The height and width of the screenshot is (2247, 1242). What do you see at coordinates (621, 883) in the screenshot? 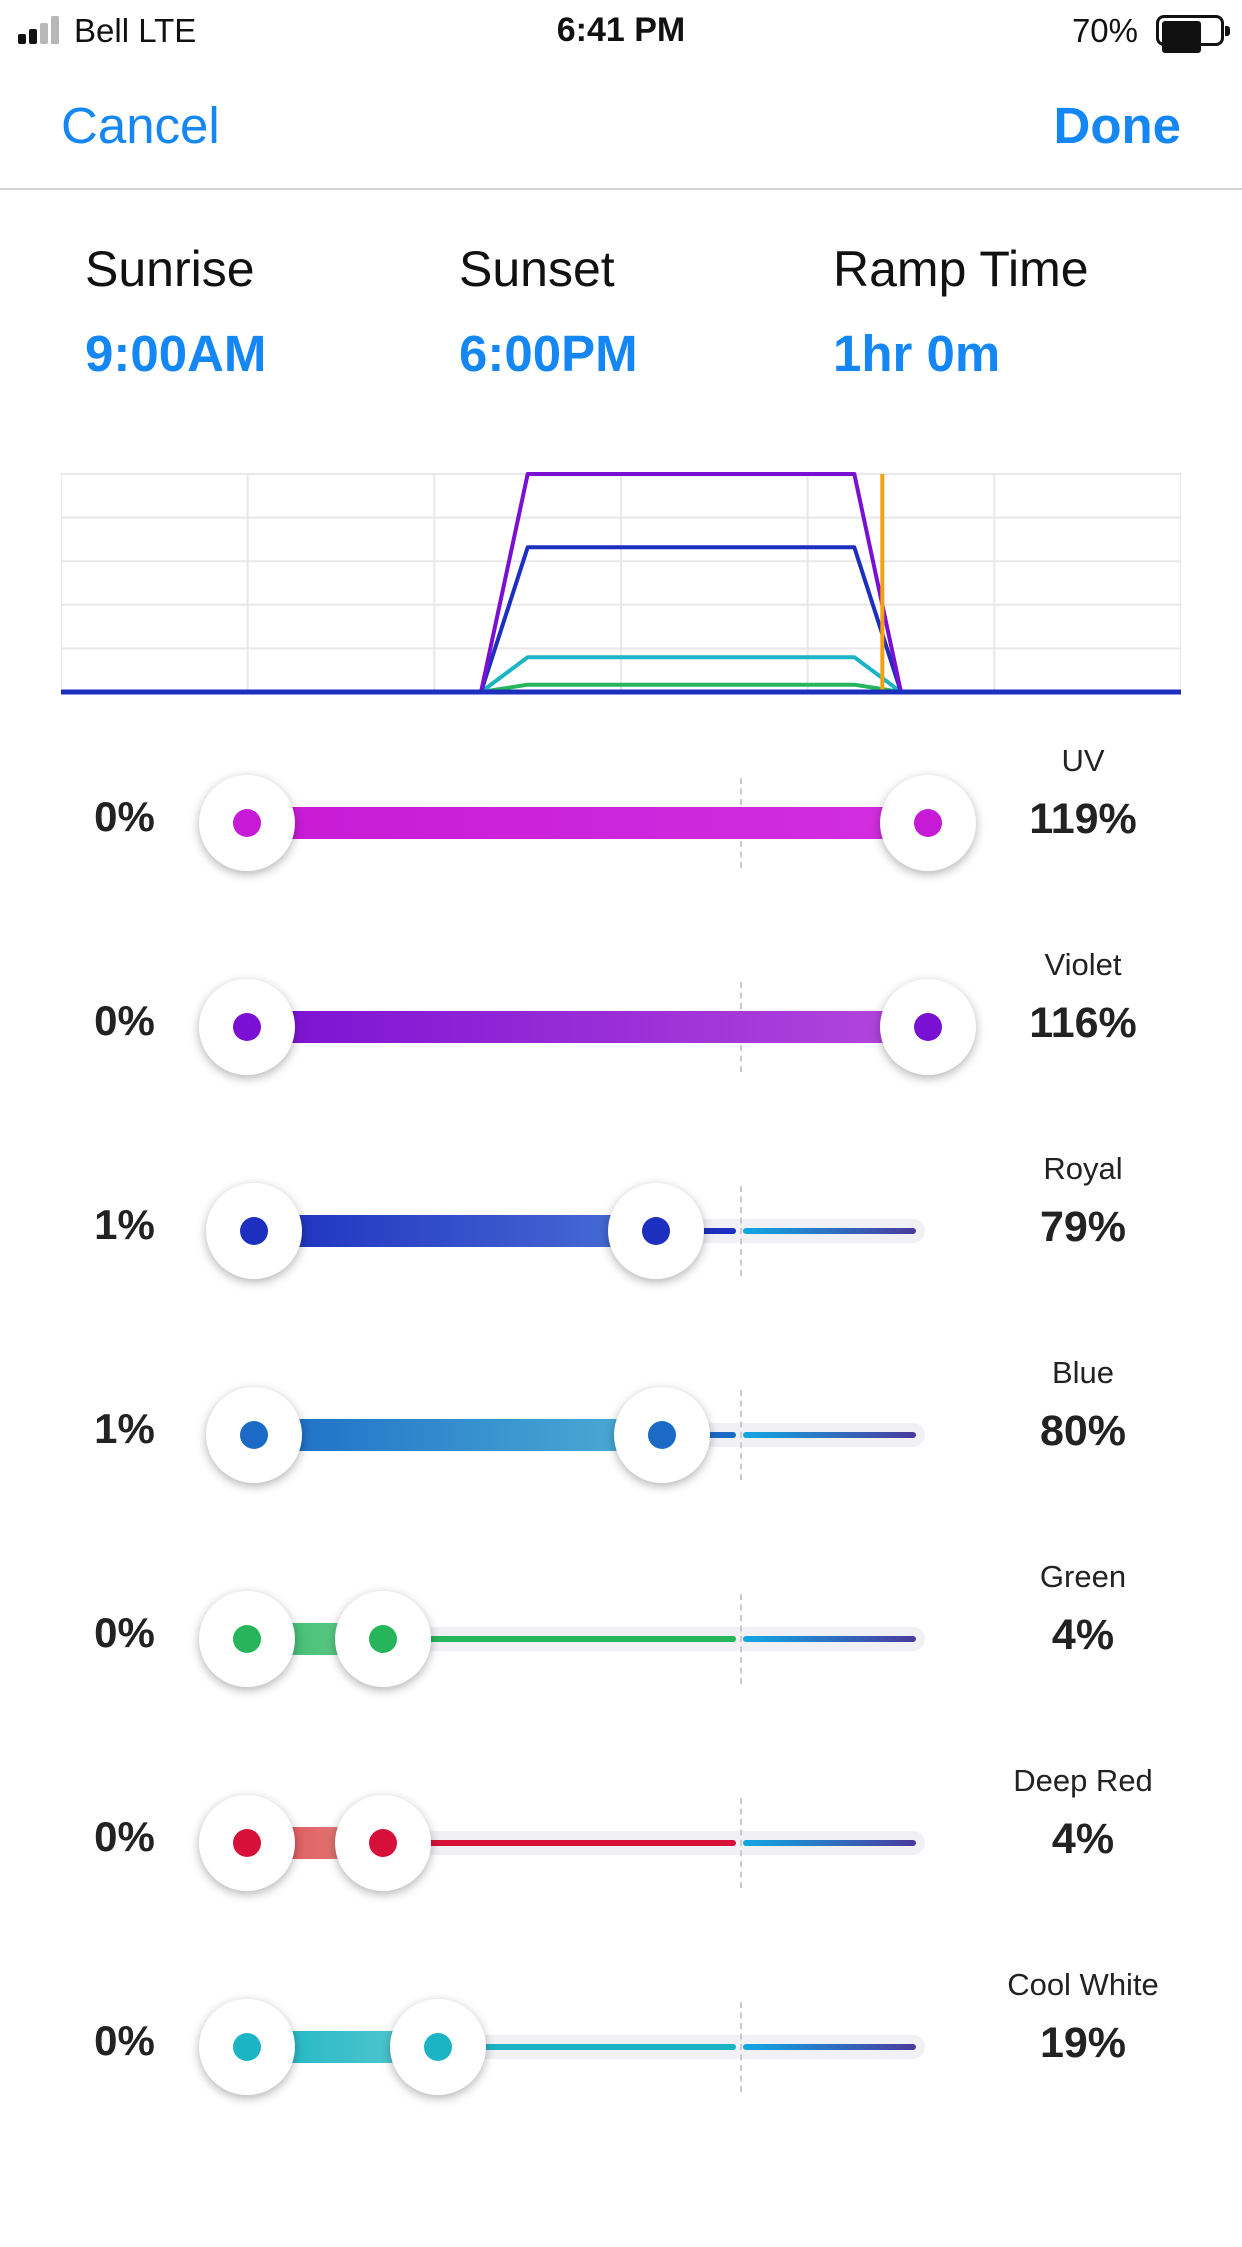
I see `channel-row-uv: 0% UV 119%` at bounding box center [621, 883].